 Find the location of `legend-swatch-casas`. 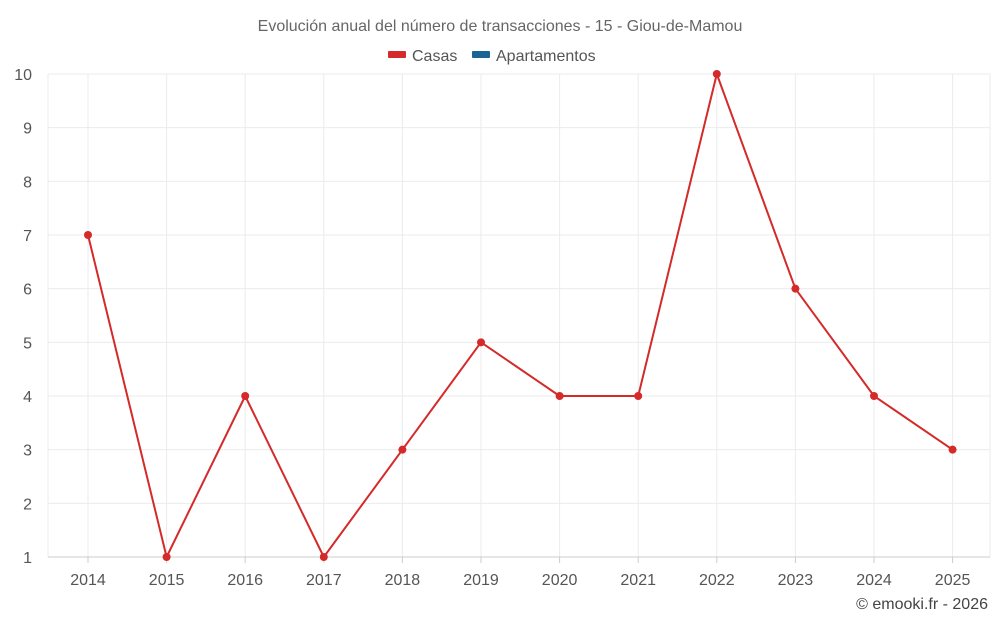

legend-swatch-casas is located at coordinates (397, 54).